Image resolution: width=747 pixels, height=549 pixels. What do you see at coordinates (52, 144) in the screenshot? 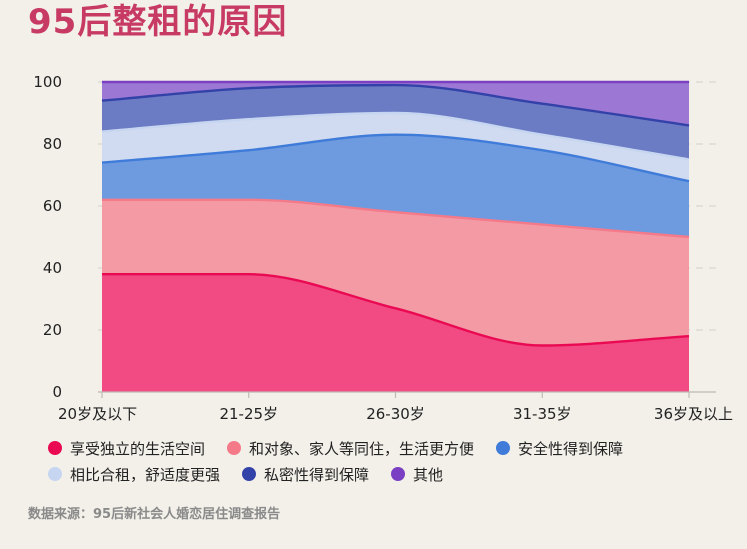
I see `y-tick-label: 80` at bounding box center [52, 144].